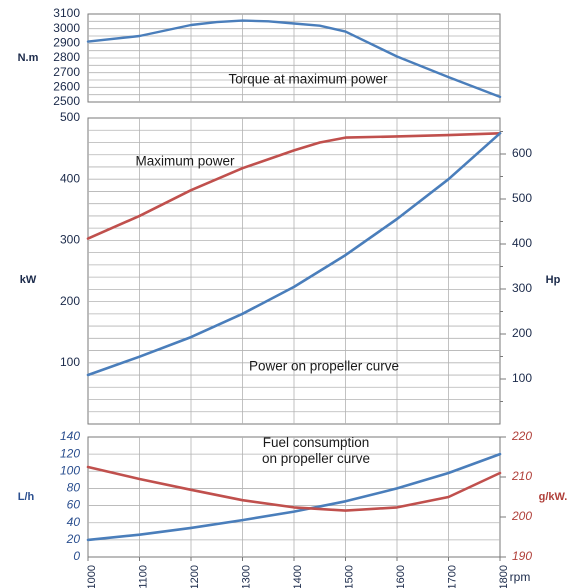  What do you see at coordinates (70, 178) in the screenshot?
I see `kw-tick-400: 400` at bounding box center [70, 178].